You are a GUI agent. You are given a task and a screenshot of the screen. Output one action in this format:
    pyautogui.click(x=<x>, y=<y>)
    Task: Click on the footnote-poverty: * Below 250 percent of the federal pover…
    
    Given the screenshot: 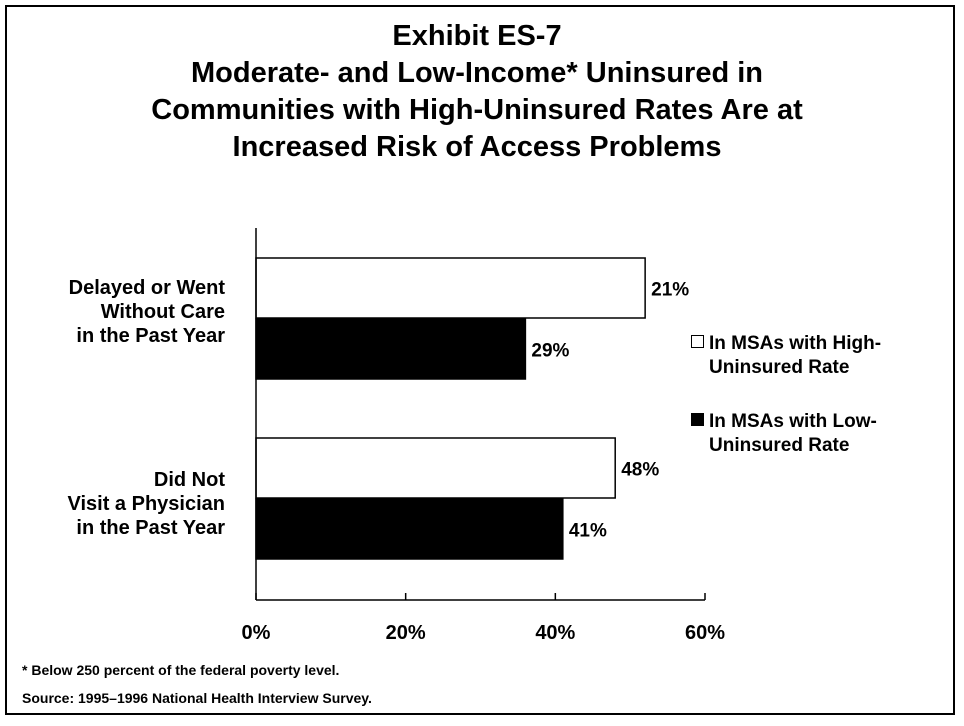 What is the action you would take?
    pyautogui.click(x=181, y=670)
    